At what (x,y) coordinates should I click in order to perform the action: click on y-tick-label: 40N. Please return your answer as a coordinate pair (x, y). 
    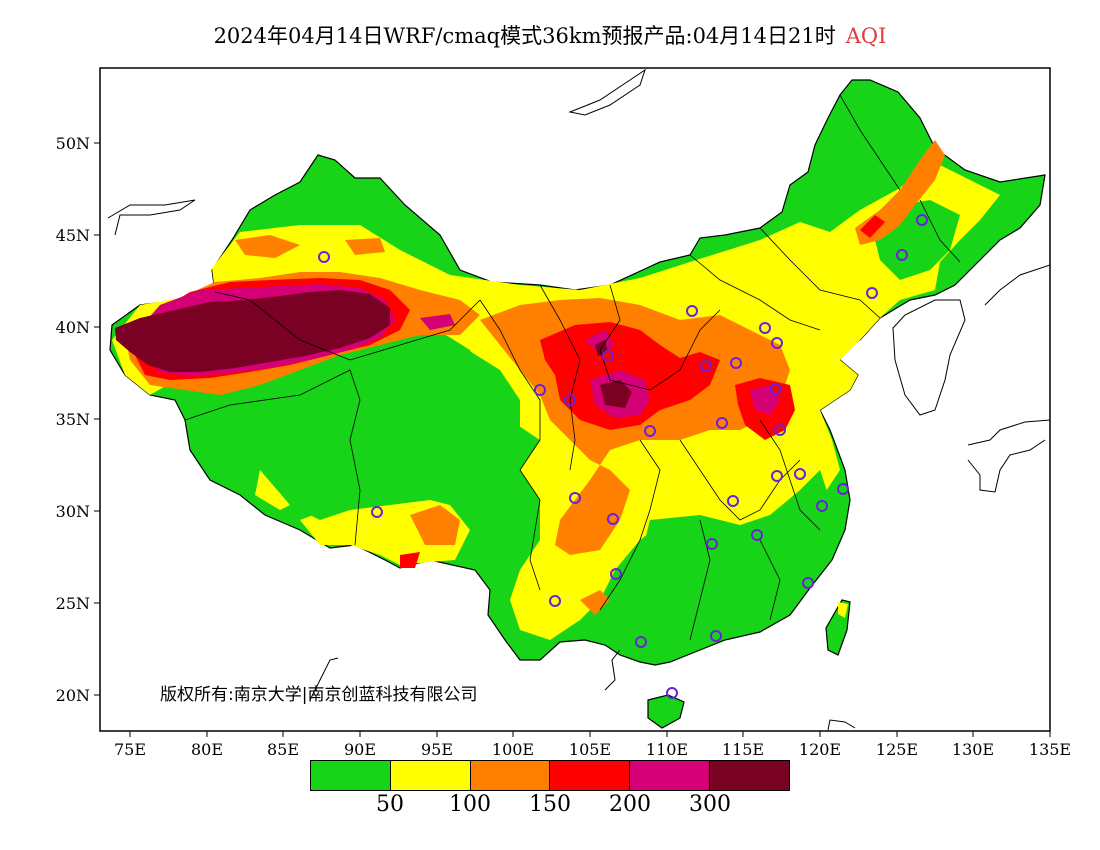
    Looking at the image, I should click on (73, 327).